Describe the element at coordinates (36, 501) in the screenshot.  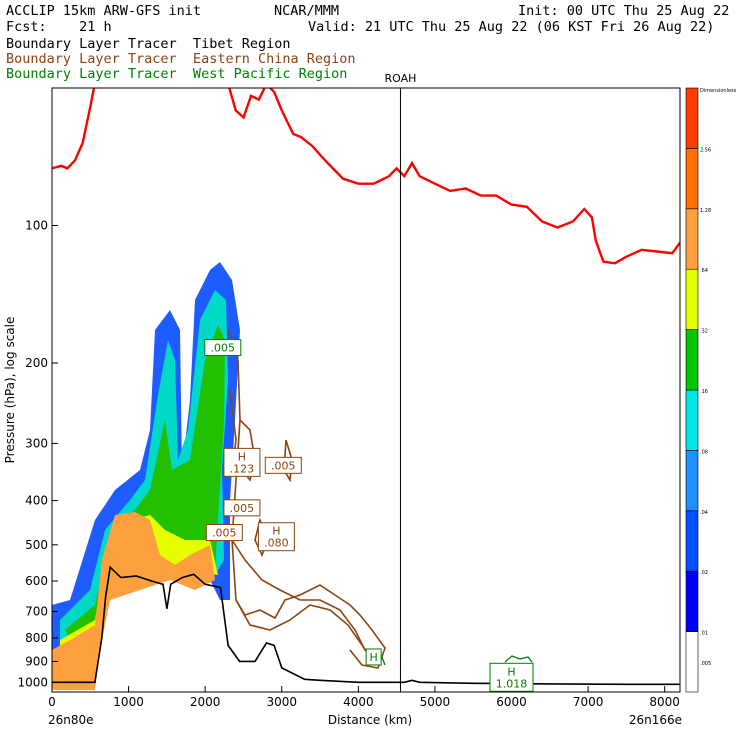
I see `y-tick-label: 400` at that location.